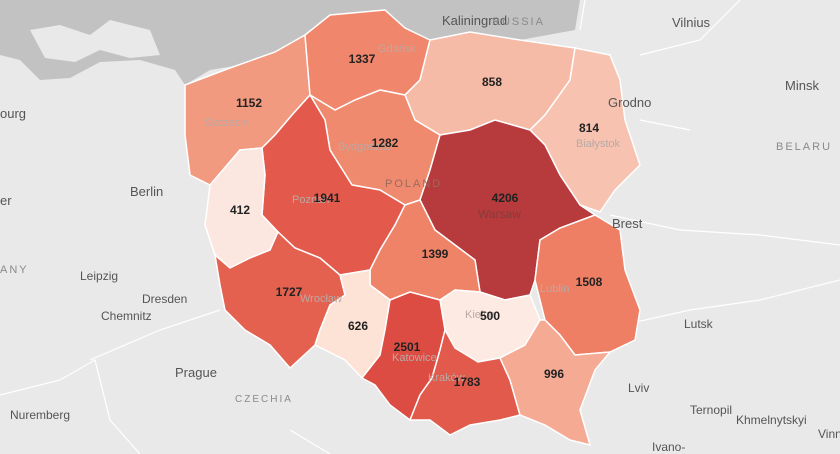 The height and width of the screenshot is (454, 840). What do you see at coordinates (310, 200) in the screenshot?
I see `label-poznan: Poznań` at bounding box center [310, 200].